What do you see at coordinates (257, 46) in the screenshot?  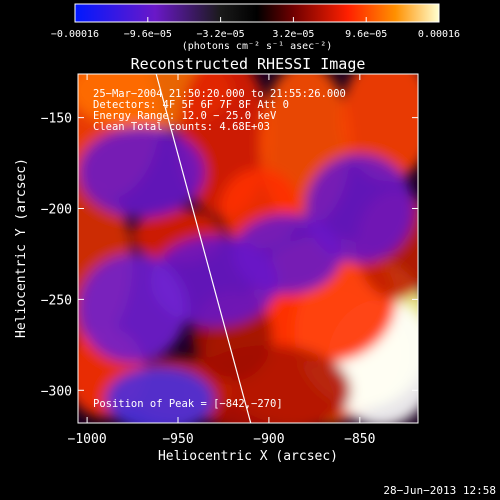 I see `colorbar-unit-label: (photons cm⁻² s⁻¹ asec⁻²)` at bounding box center [257, 46].